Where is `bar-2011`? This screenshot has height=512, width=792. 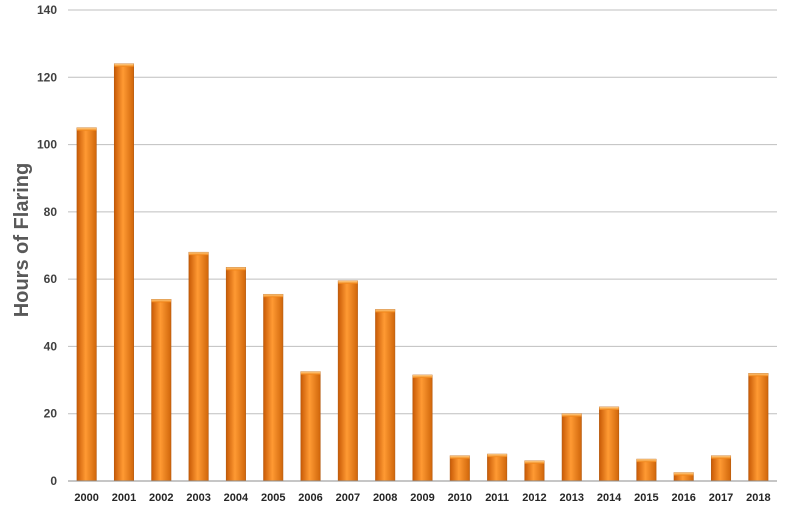 bar-2011 is located at coordinates (497, 467).